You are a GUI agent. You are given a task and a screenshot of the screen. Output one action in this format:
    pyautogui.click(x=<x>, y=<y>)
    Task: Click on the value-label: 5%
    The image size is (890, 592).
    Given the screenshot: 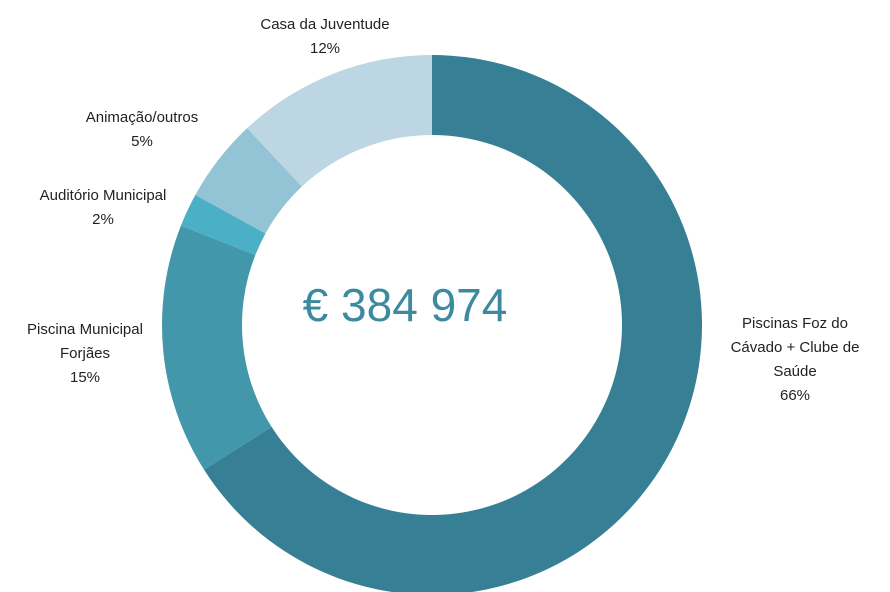 What is the action you would take?
    pyautogui.click(x=142, y=141)
    